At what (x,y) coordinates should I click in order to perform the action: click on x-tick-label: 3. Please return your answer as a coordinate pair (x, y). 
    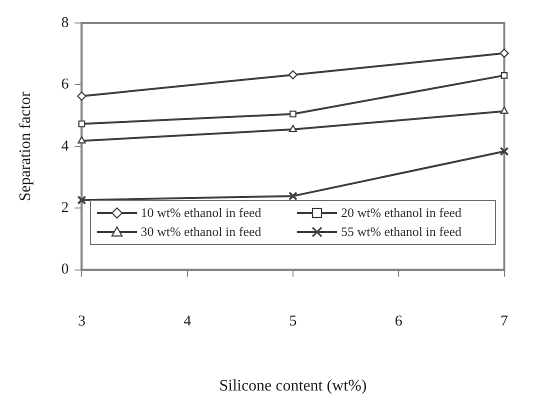
    Looking at the image, I should click on (82, 322).